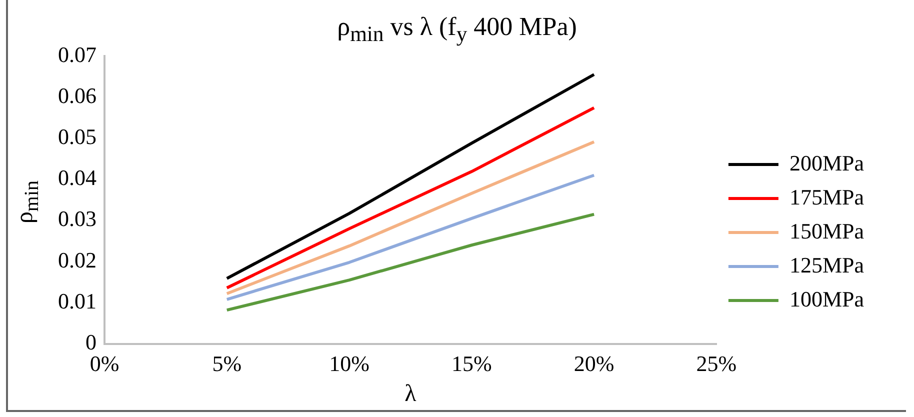 The image size is (914, 417). Describe the element at coordinates (77, 219) in the screenshot. I see `y-tick-label: 0.03` at that location.